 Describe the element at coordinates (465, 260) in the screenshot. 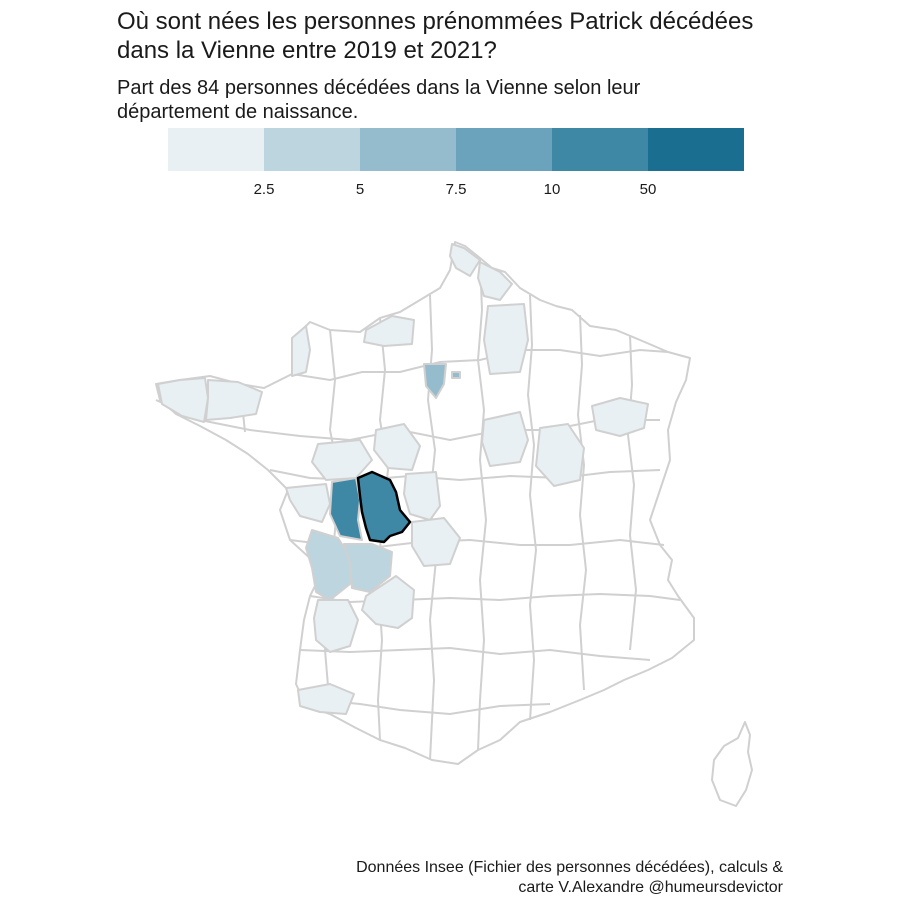

I see `dept-nord` at that location.